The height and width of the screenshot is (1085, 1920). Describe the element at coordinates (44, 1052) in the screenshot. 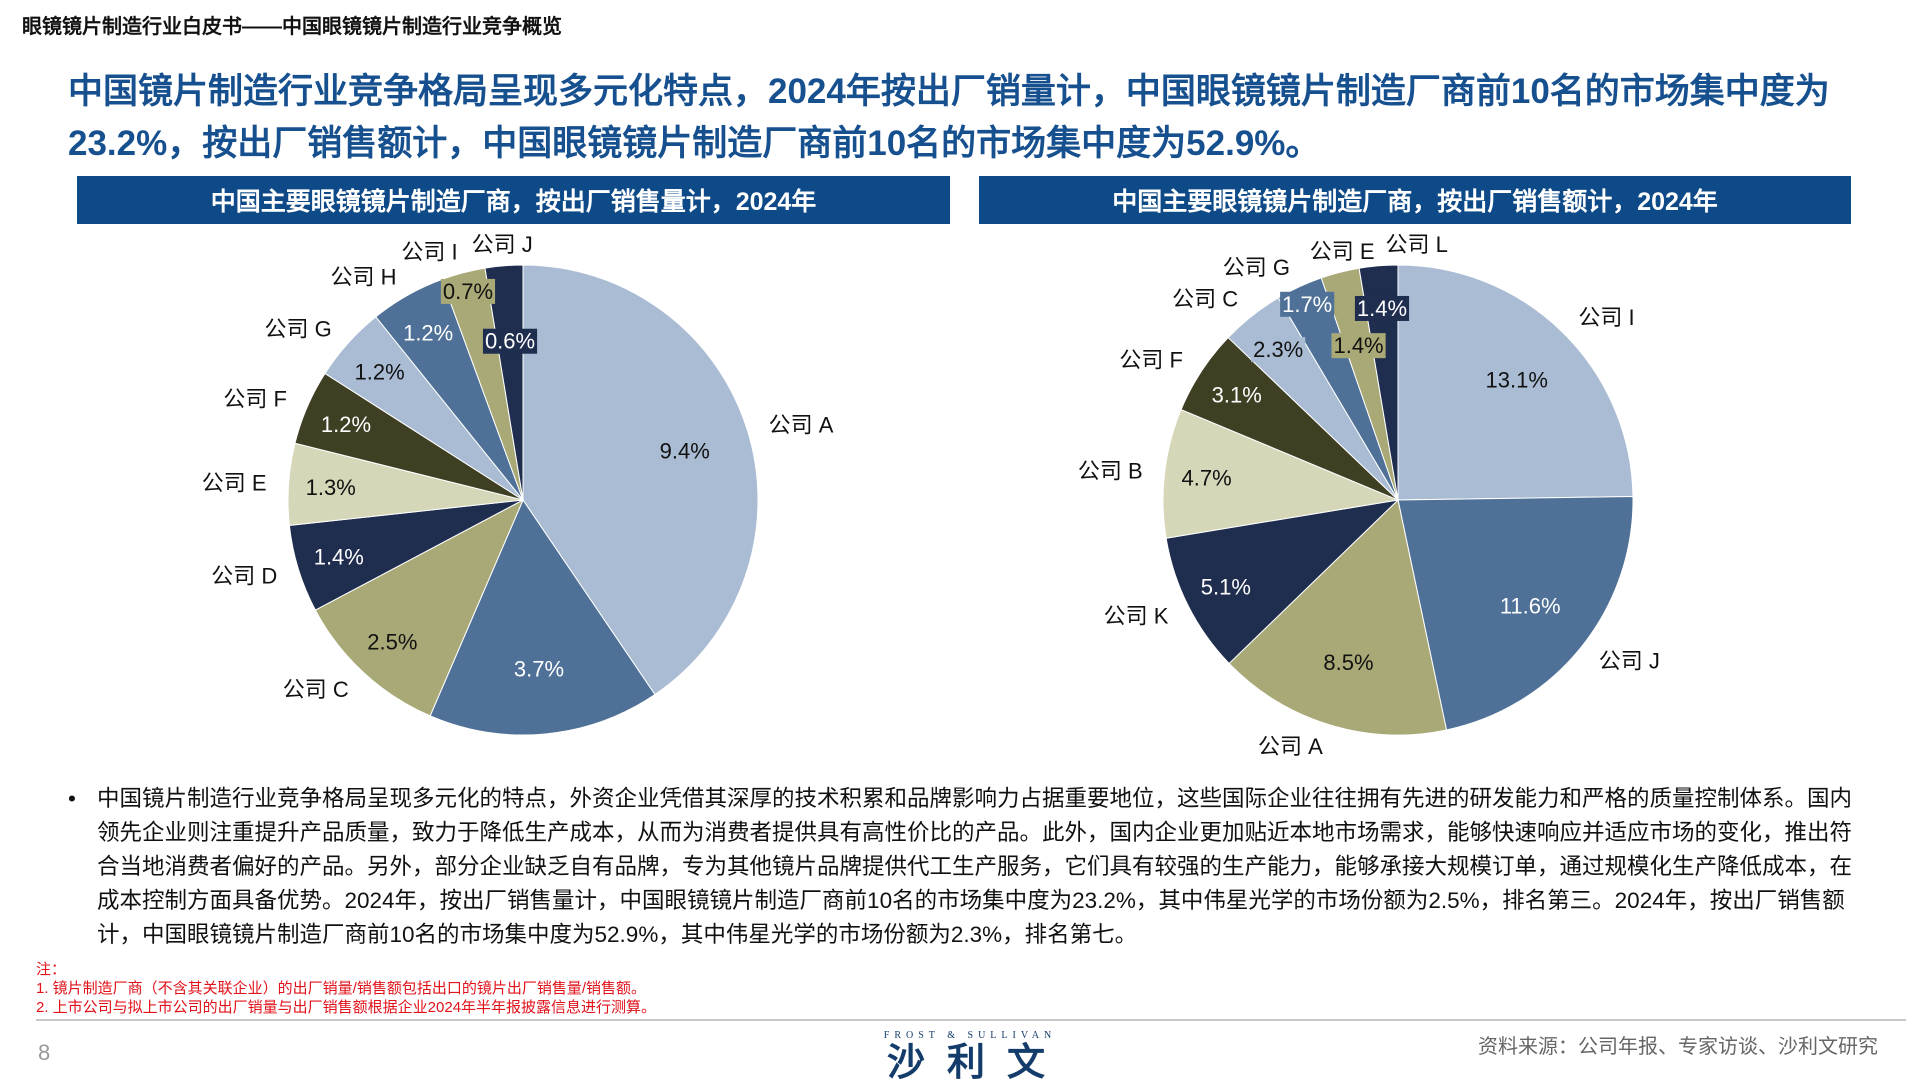

I see `page-number: 8` at that location.